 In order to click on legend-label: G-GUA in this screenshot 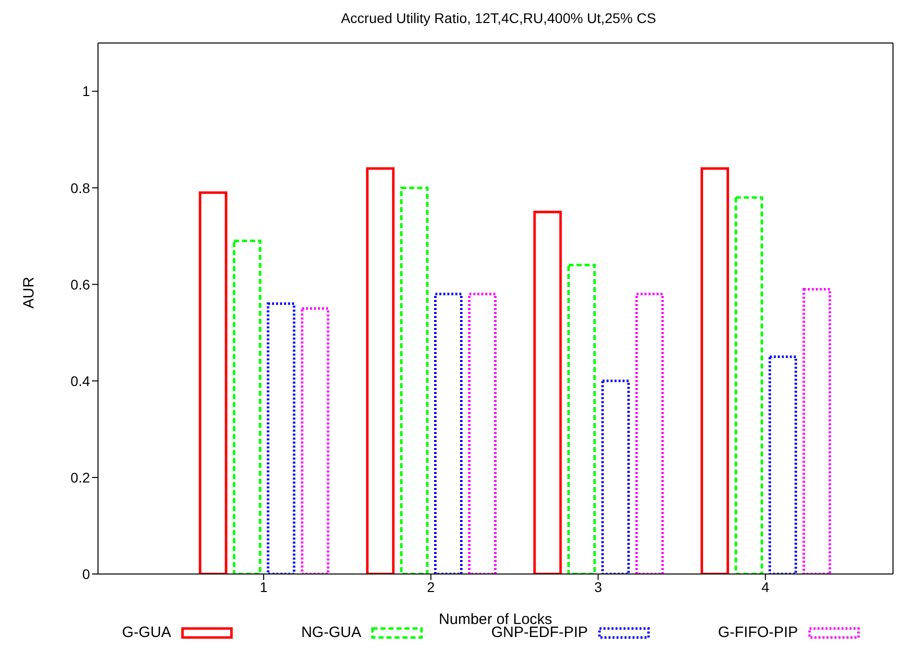, I will do `click(147, 632)`.